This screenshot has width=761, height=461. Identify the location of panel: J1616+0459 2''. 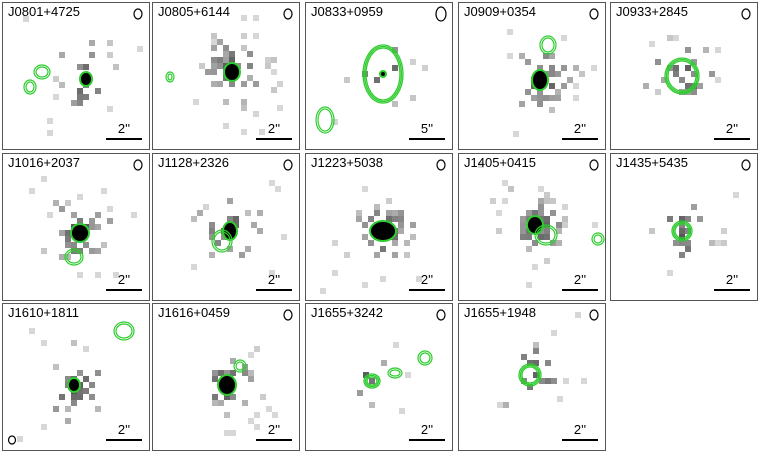
(226, 377).